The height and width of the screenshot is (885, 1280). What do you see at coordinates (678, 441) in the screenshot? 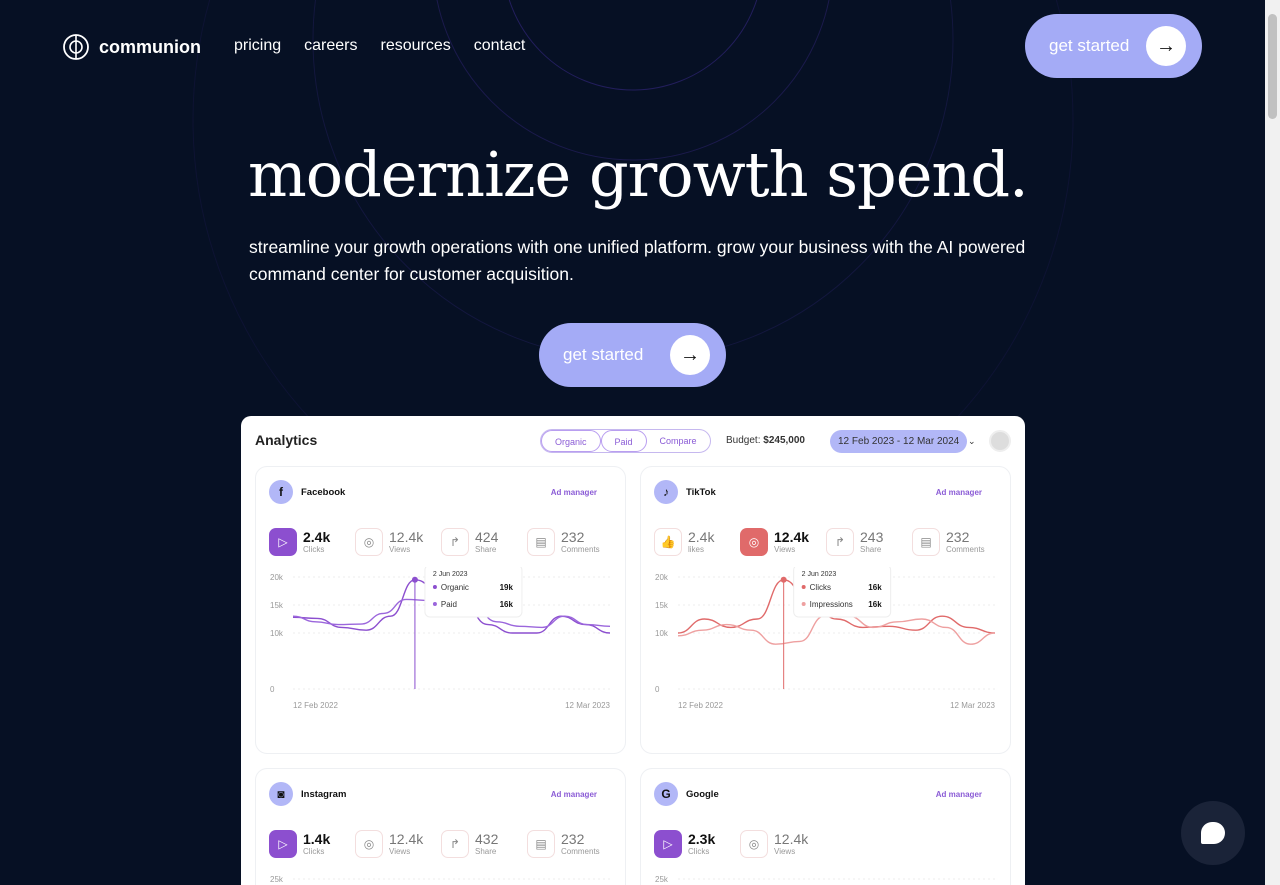
I see `tab-compare: Compare` at bounding box center [678, 441].